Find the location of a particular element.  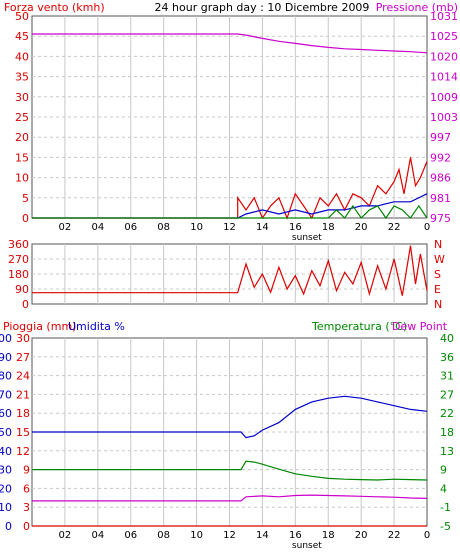

y-tick-label: 3 is located at coordinates (26, 507).